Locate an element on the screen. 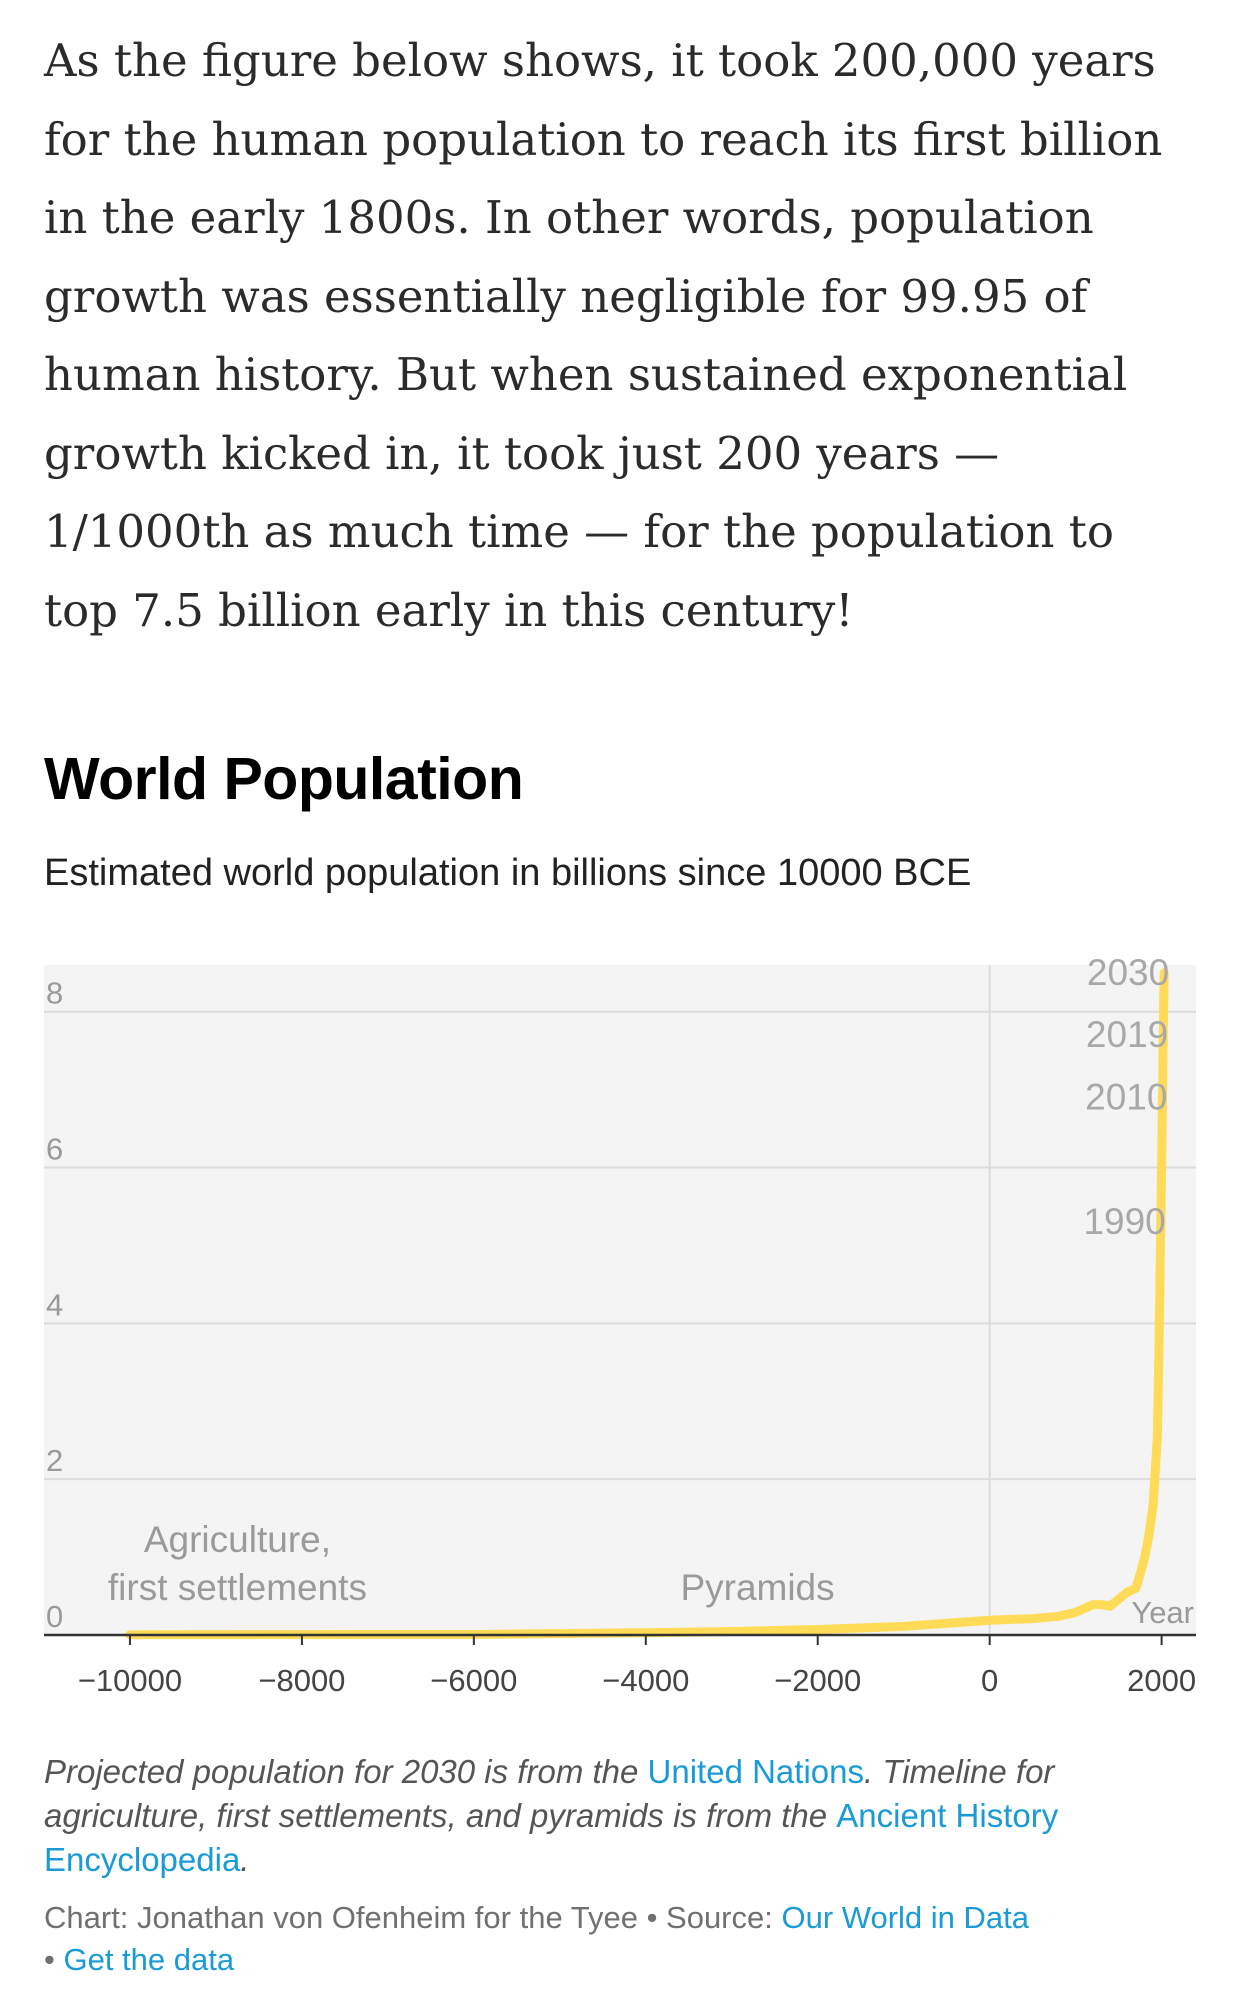 This screenshot has width=1235, height=2000. x-tick-label--10000: −10000 is located at coordinates (130, 1680).